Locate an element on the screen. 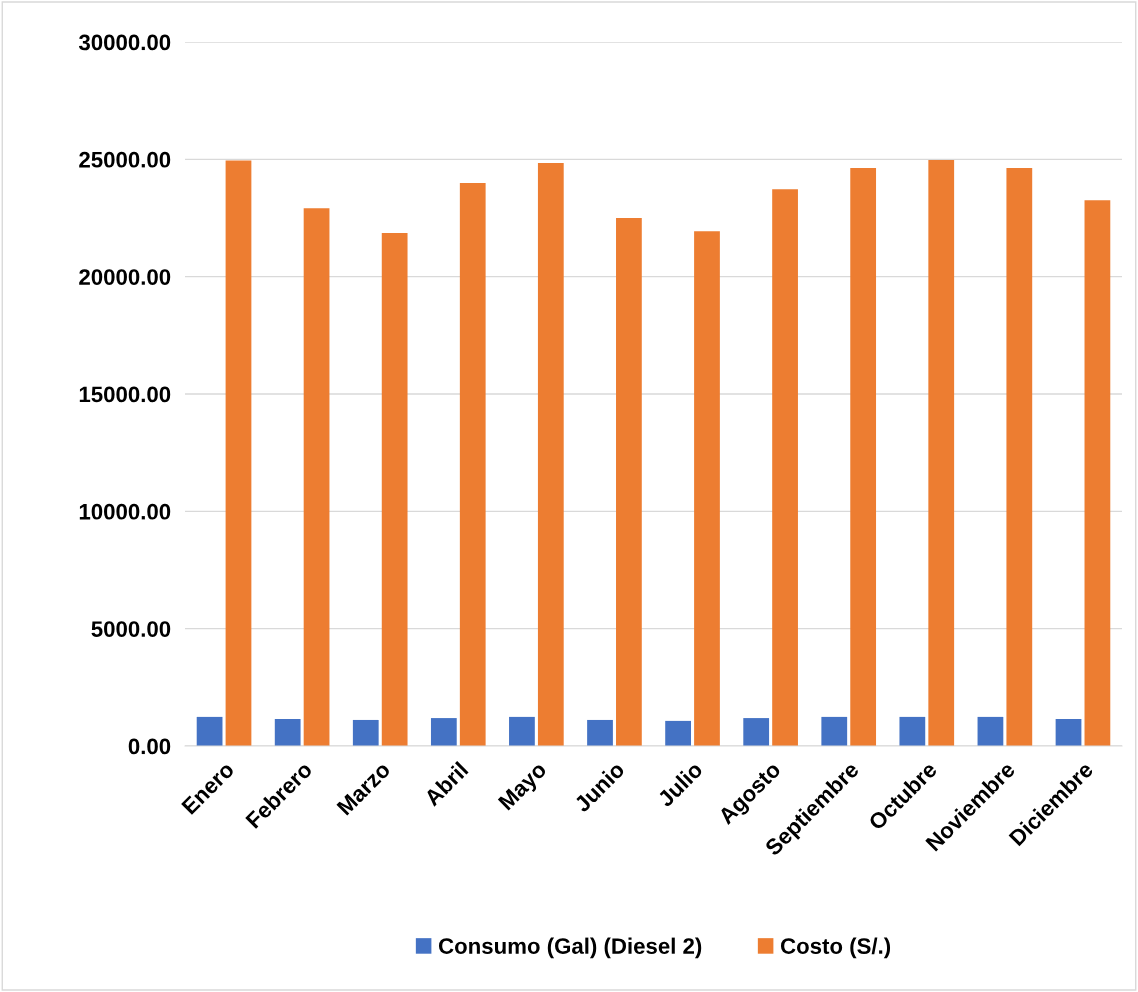 The image size is (1138, 992). y-tick-label: 5000.00 is located at coordinates (131, 629).